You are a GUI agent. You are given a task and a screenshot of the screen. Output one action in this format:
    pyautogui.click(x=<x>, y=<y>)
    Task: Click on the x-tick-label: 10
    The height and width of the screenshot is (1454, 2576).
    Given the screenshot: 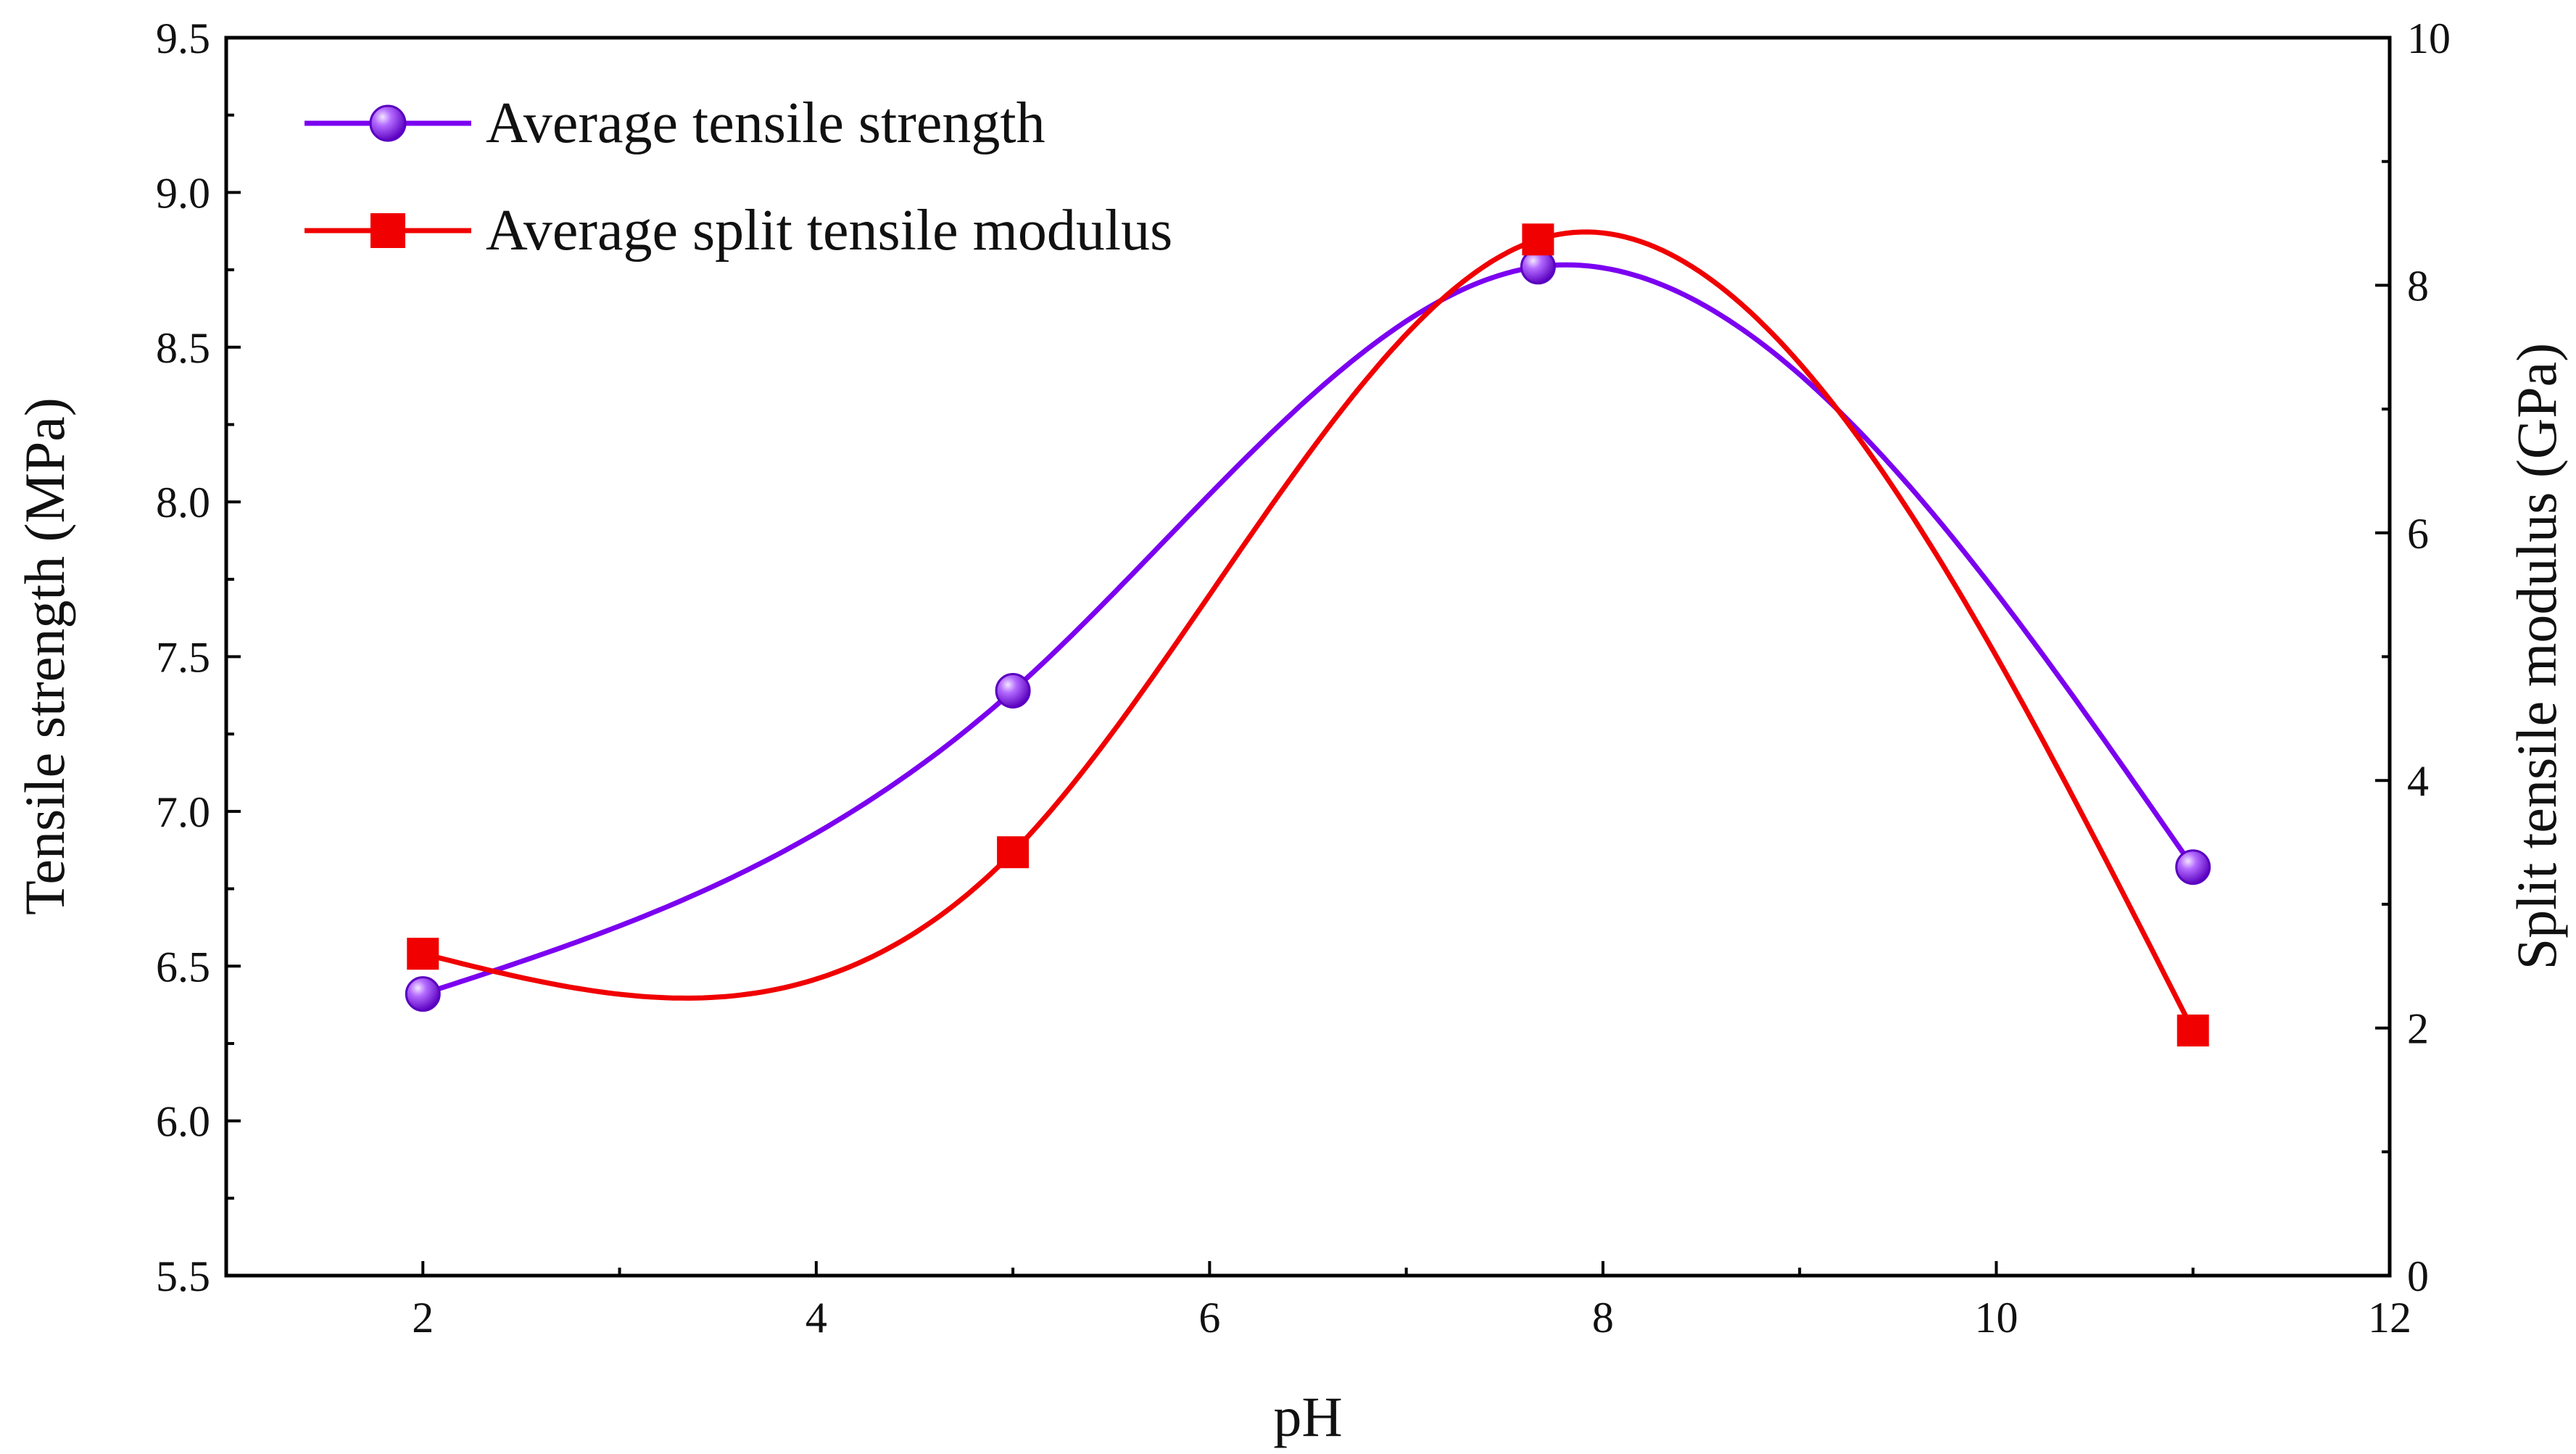 What is the action you would take?
    pyautogui.click(x=1996, y=1318)
    